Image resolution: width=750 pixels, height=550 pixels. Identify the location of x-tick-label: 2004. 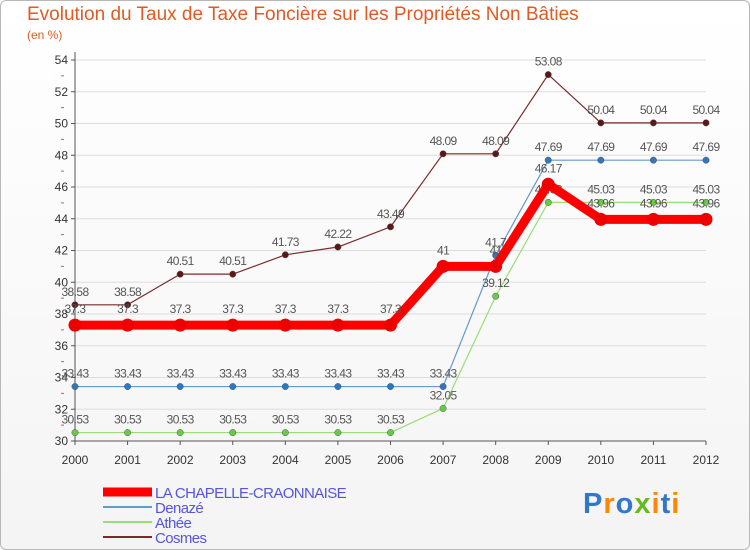
(285, 460).